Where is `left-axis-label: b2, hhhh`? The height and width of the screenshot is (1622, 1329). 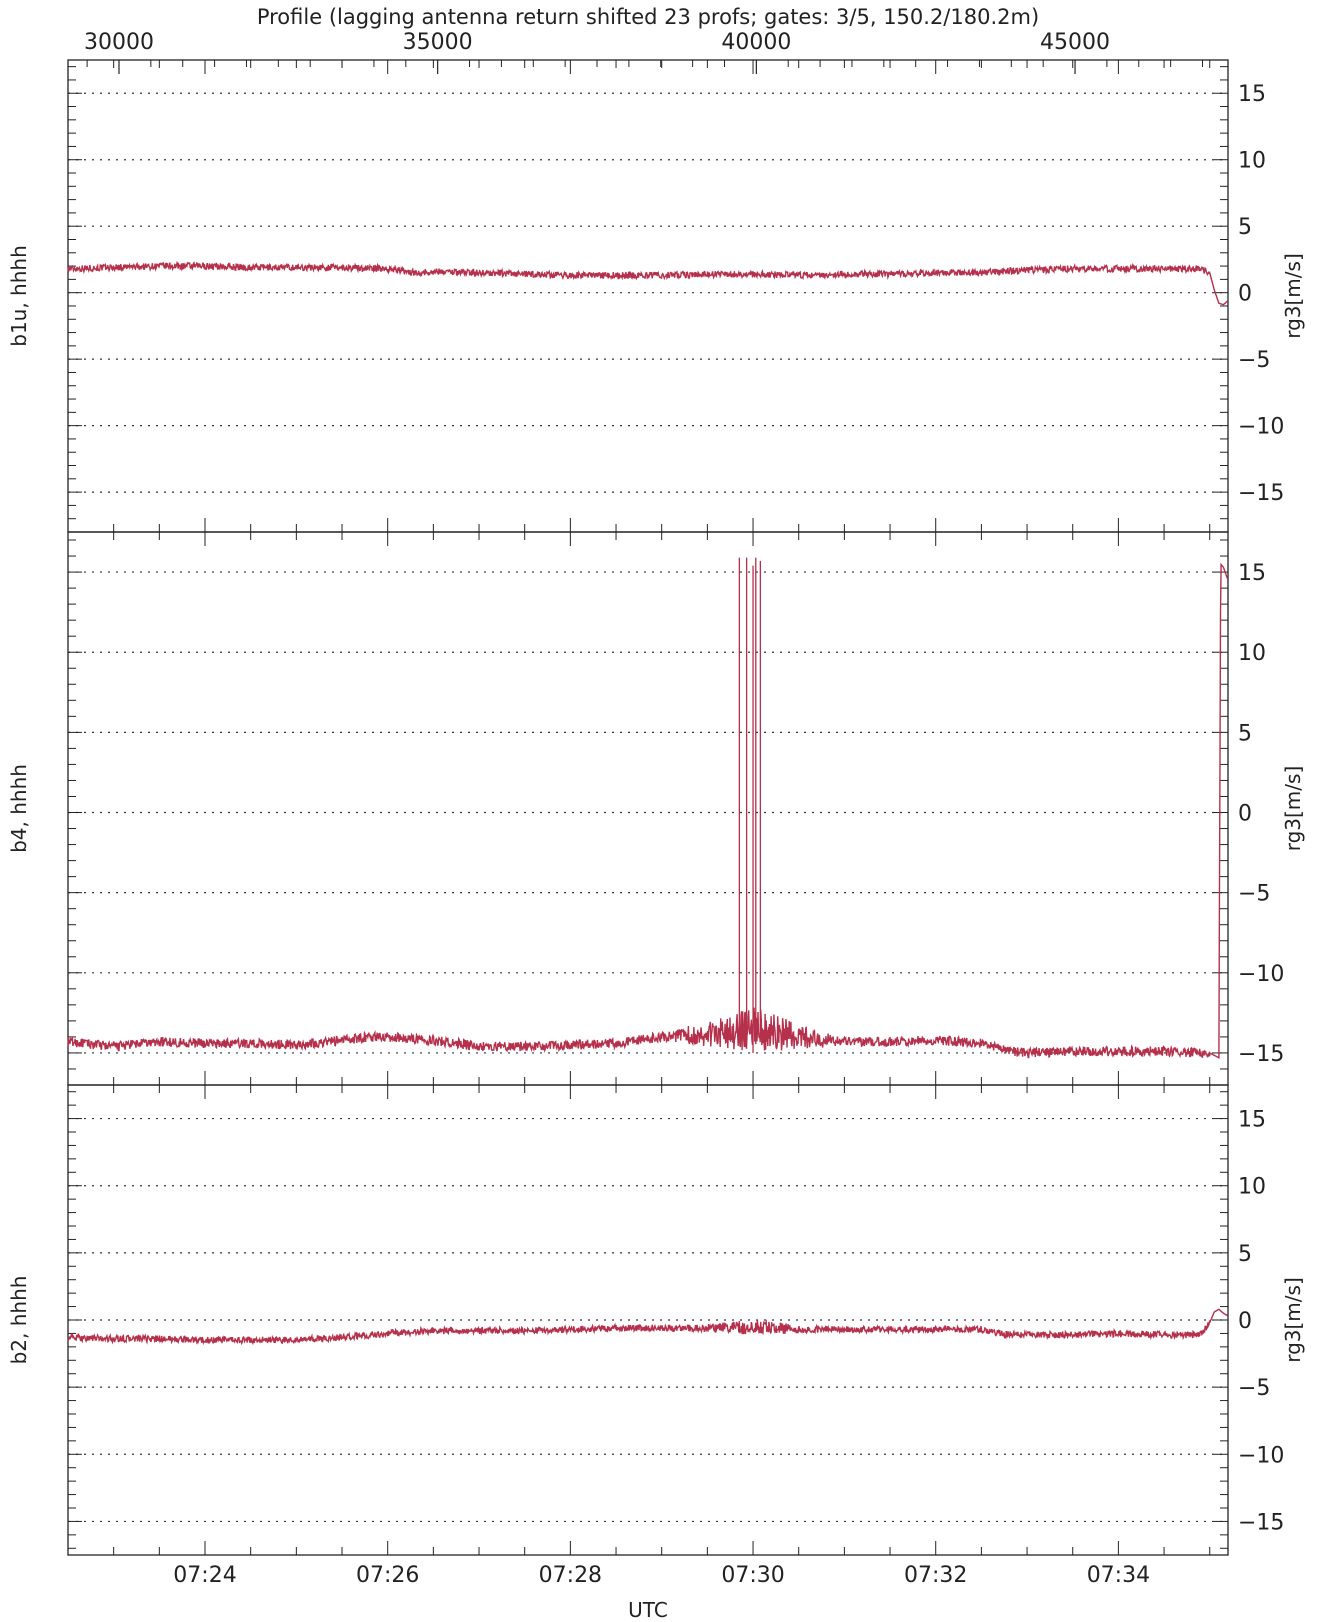 left-axis-label: b2, hhhh is located at coordinates (19, 1320).